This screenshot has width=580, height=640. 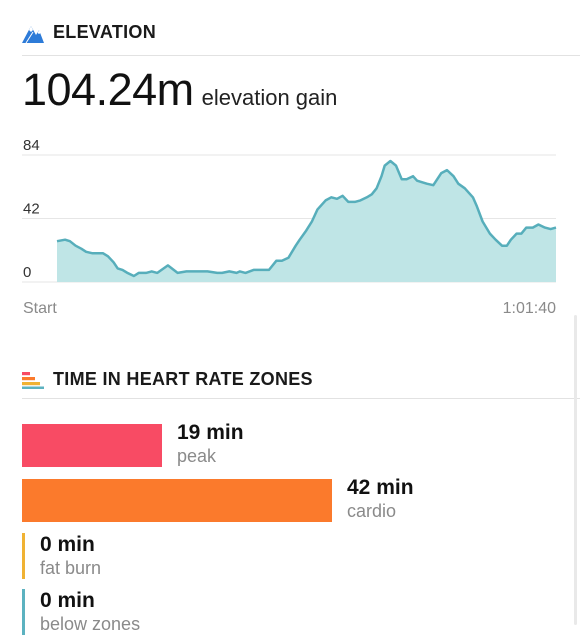 I want to click on zone-peak-bar, so click(x=92, y=445).